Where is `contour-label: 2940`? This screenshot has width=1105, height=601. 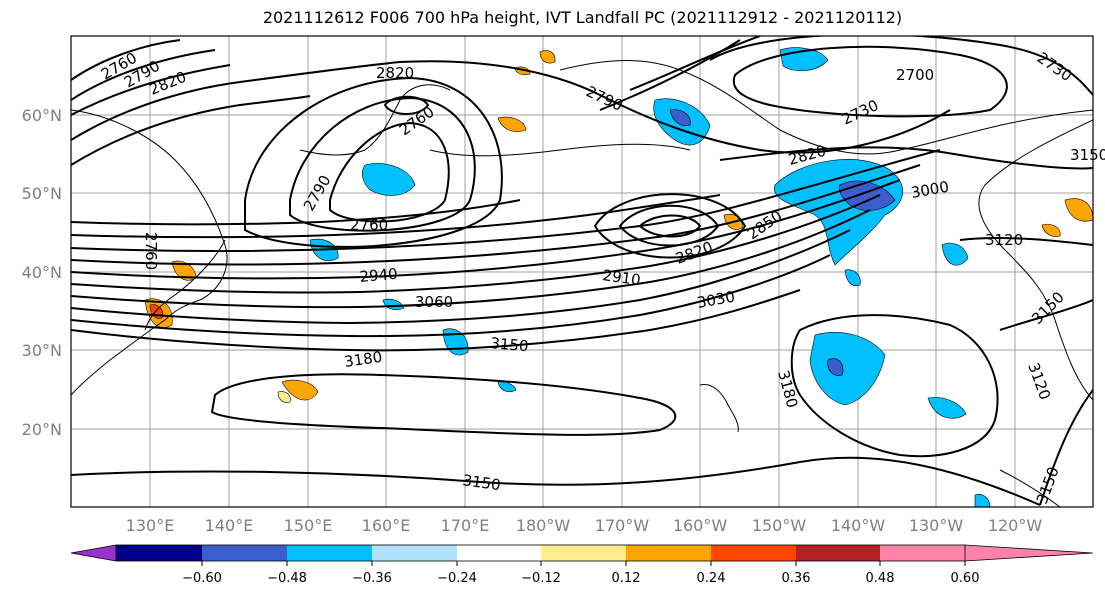 contour-label: 2940 is located at coordinates (379, 275).